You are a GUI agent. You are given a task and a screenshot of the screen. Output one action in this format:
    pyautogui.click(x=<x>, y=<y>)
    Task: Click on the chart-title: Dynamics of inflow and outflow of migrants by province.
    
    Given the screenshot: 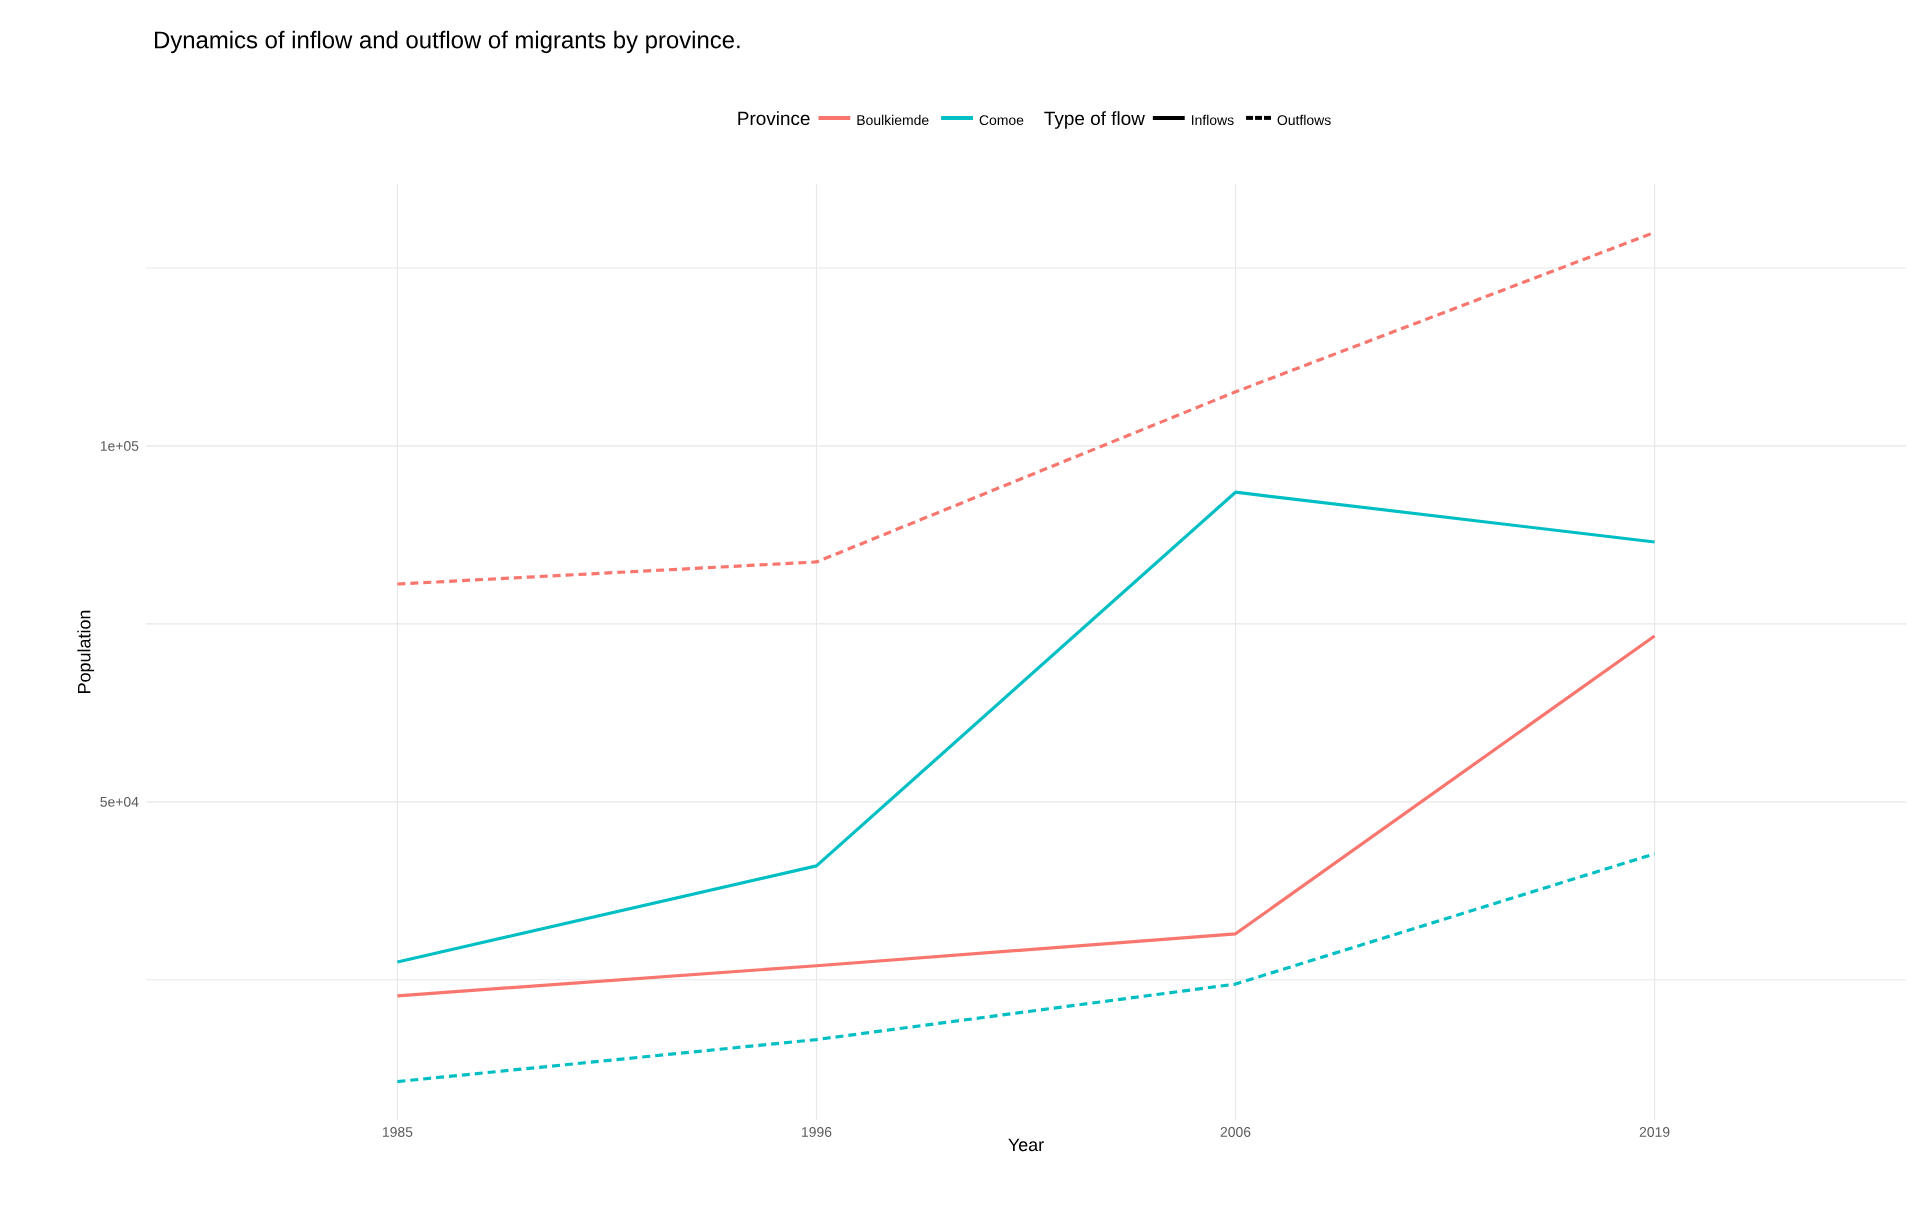 What is the action you would take?
    pyautogui.click(x=447, y=42)
    